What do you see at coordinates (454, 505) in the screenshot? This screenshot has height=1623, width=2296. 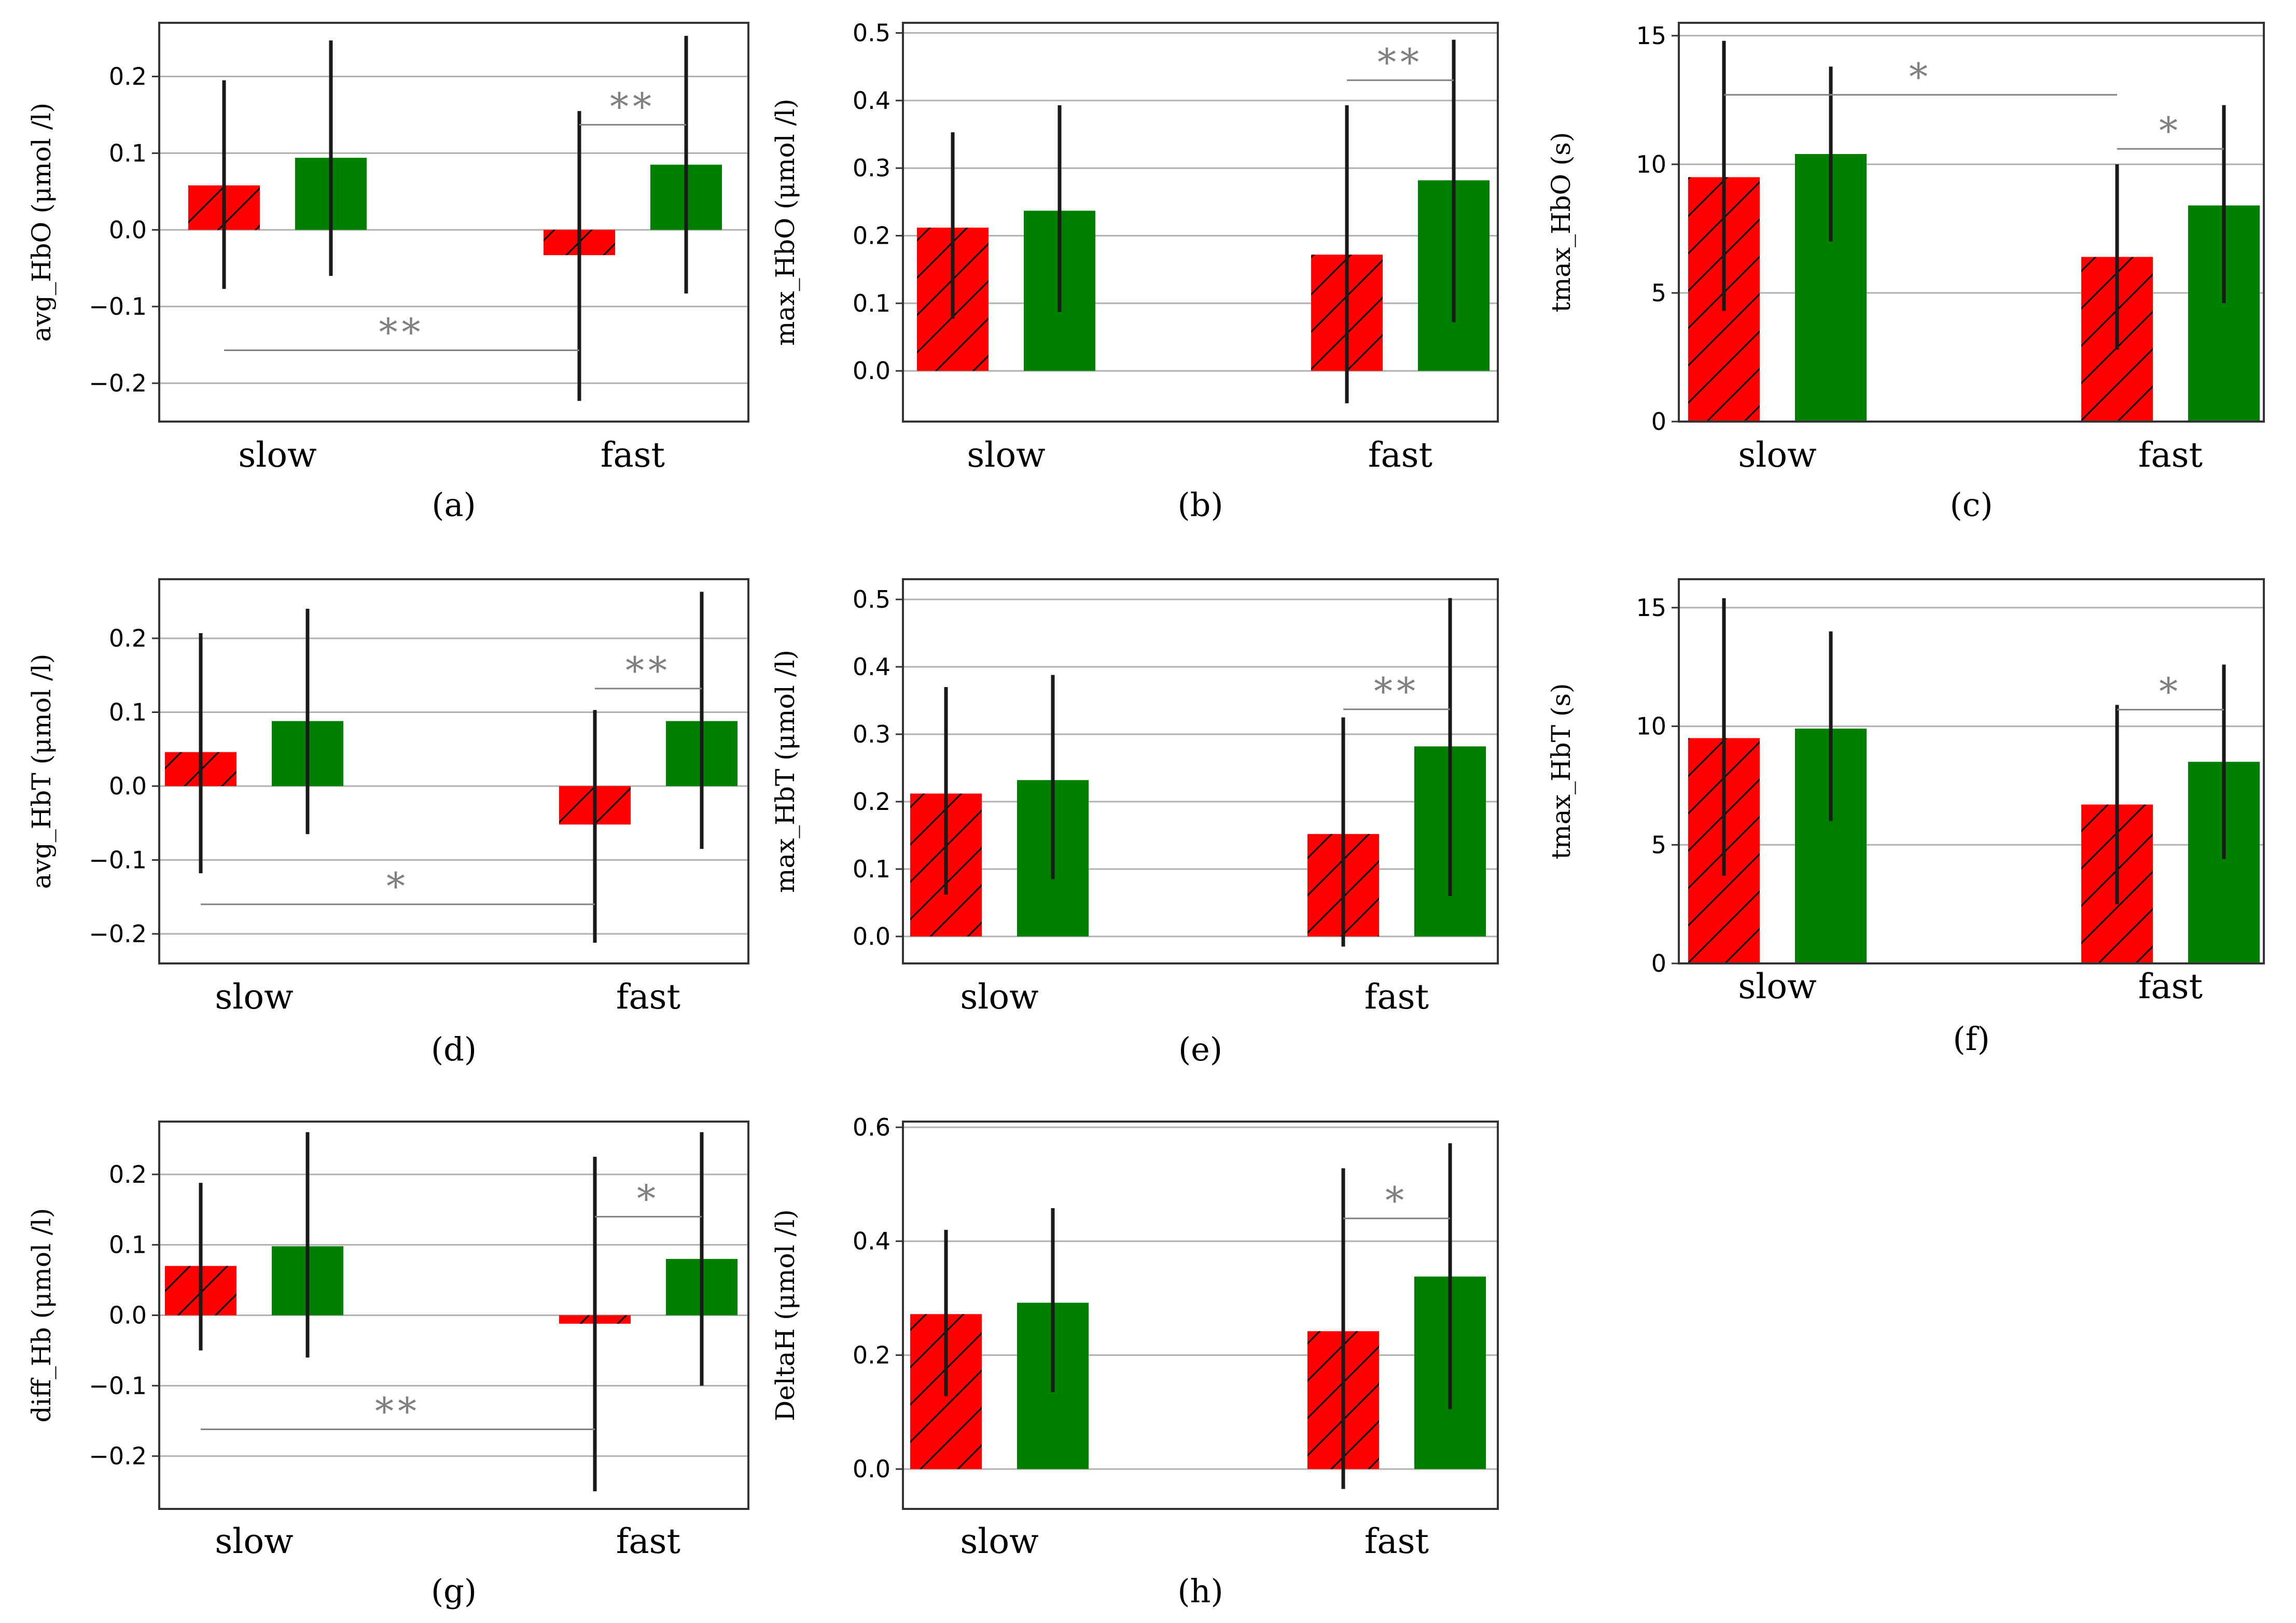 I see `panel-label: (a)` at bounding box center [454, 505].